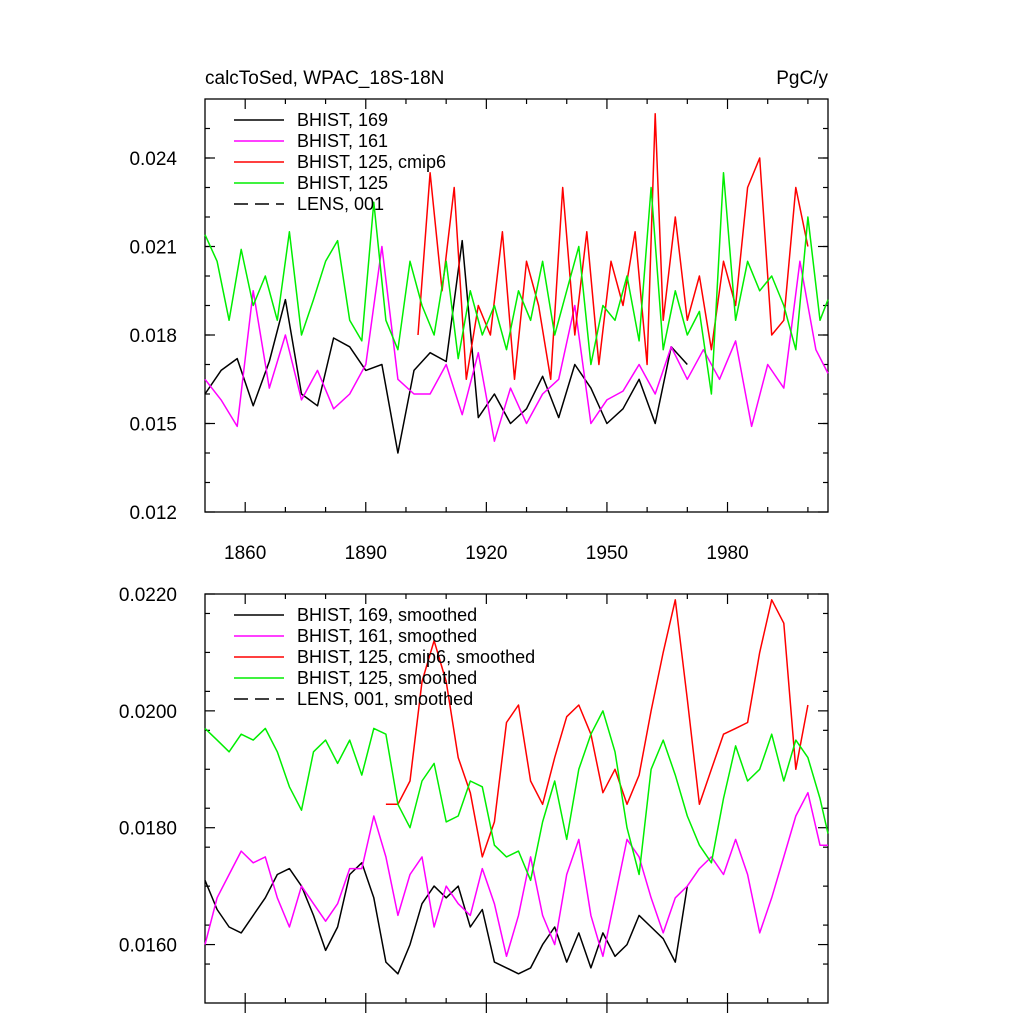  Describe the element at coordinates (387, 636) in the screenshot. I see `bottom-legend-label: BHIST, 161, smoothed` at that location.